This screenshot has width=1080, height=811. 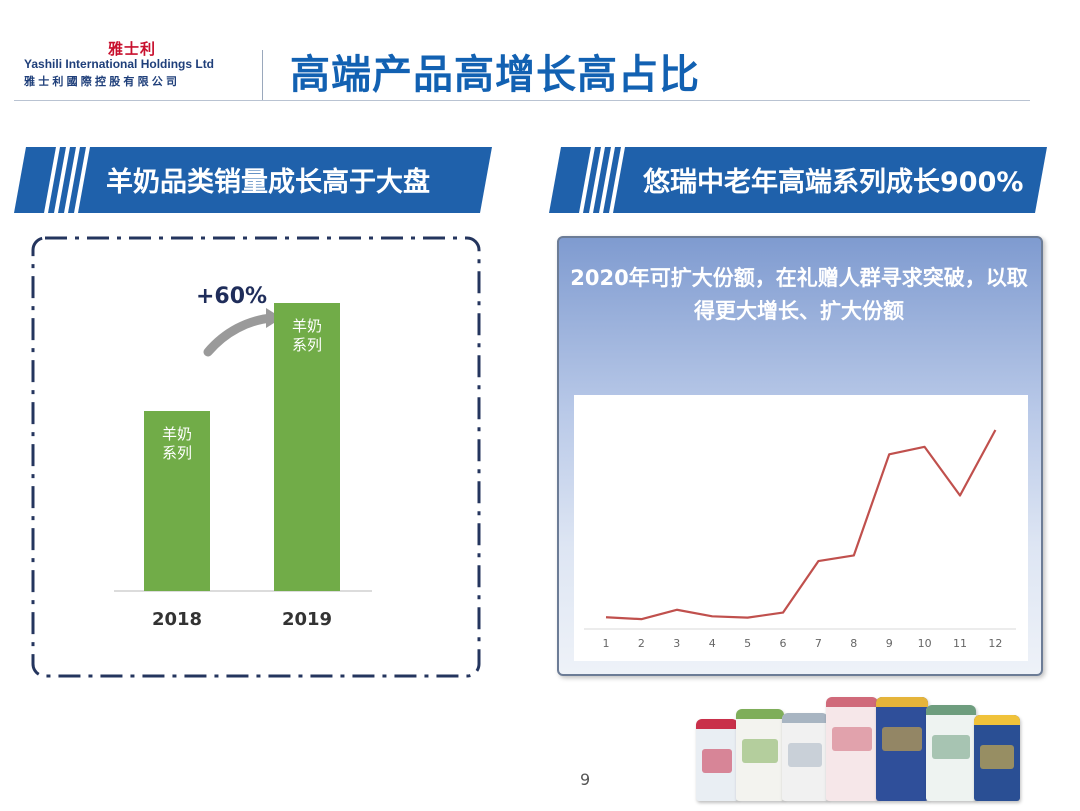 I want to click on company-logo-cn: 雅士利, so click(x=132, y=49).